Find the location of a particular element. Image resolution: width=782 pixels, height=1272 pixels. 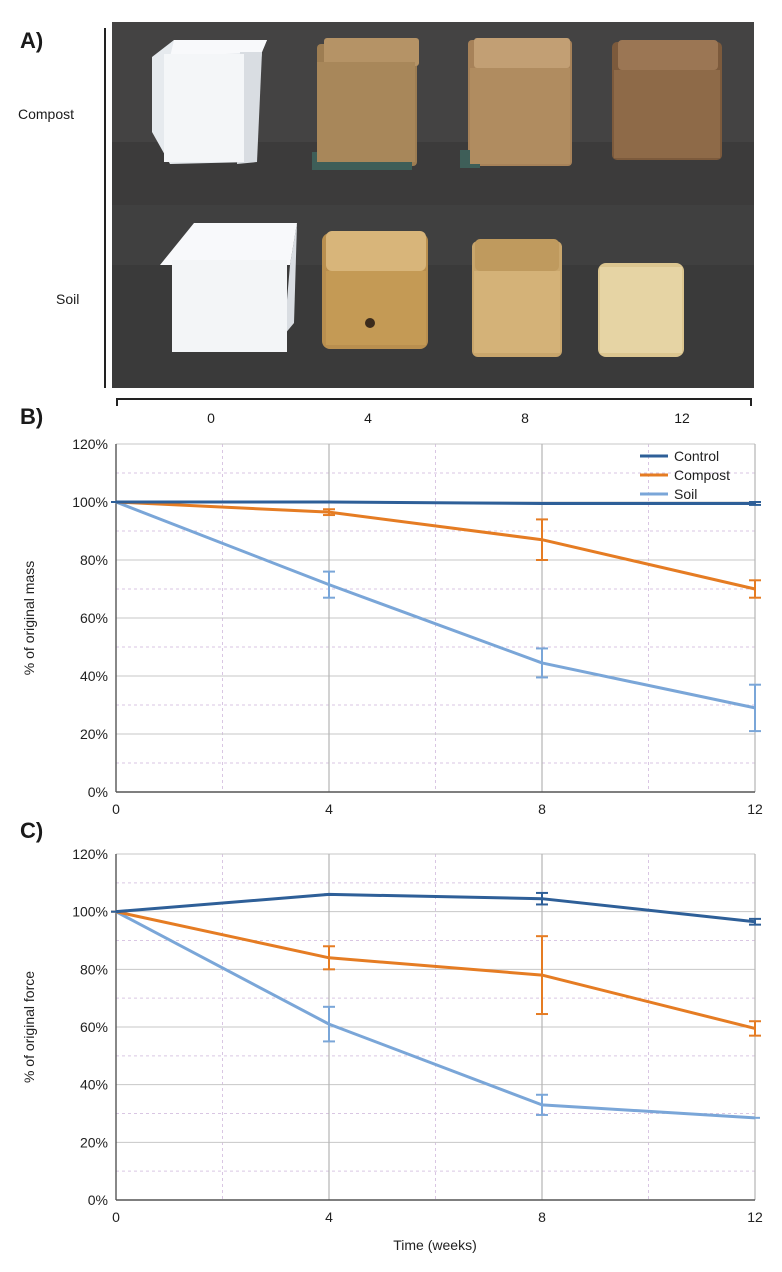

y-axis-label: % of original mass is located at coordinates (29, 618).